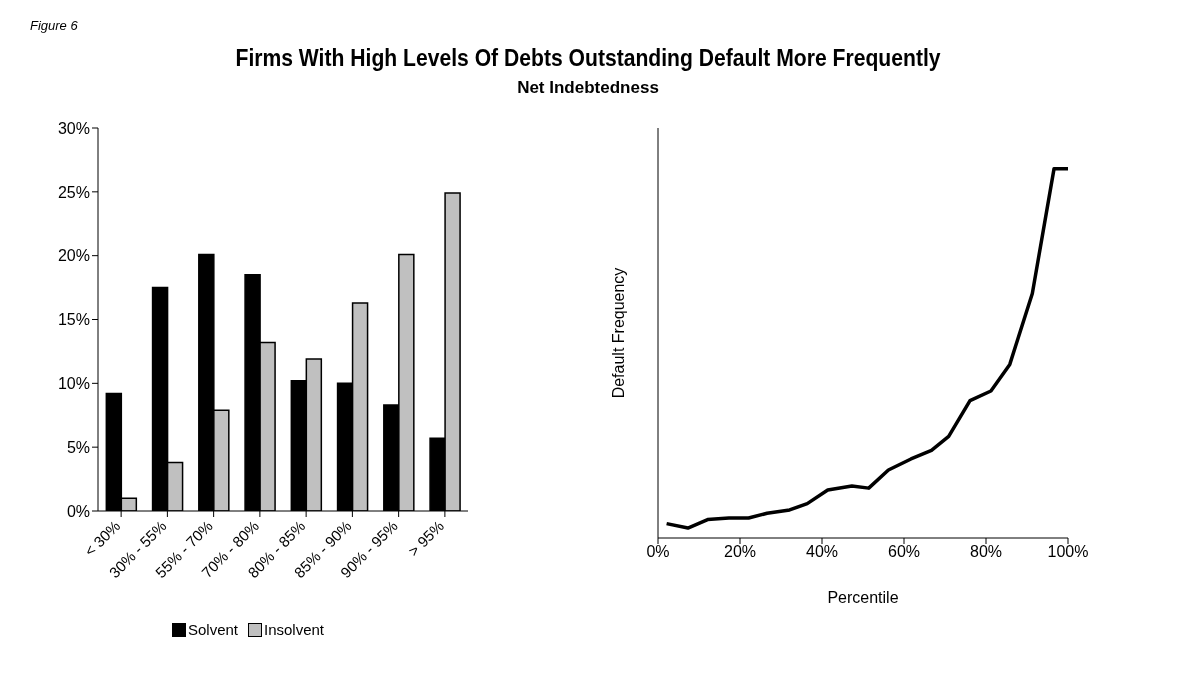  Describe the element at coordinates (986, 552) in the screenshot. I see `x-tick-label: 80%` at that location.